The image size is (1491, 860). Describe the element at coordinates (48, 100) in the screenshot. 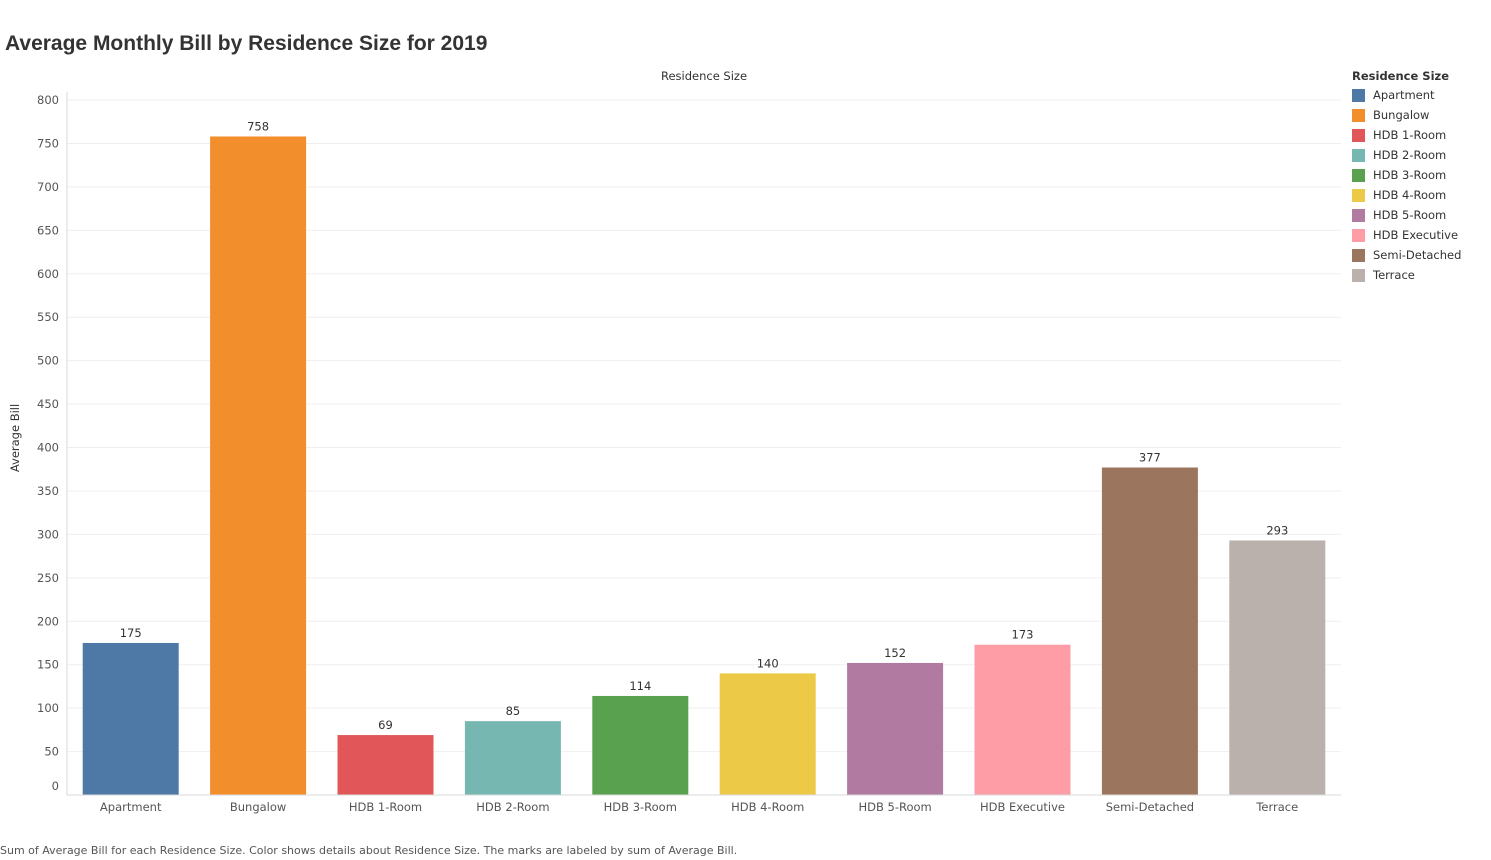

I see `y-tick-label: 800` at that location.